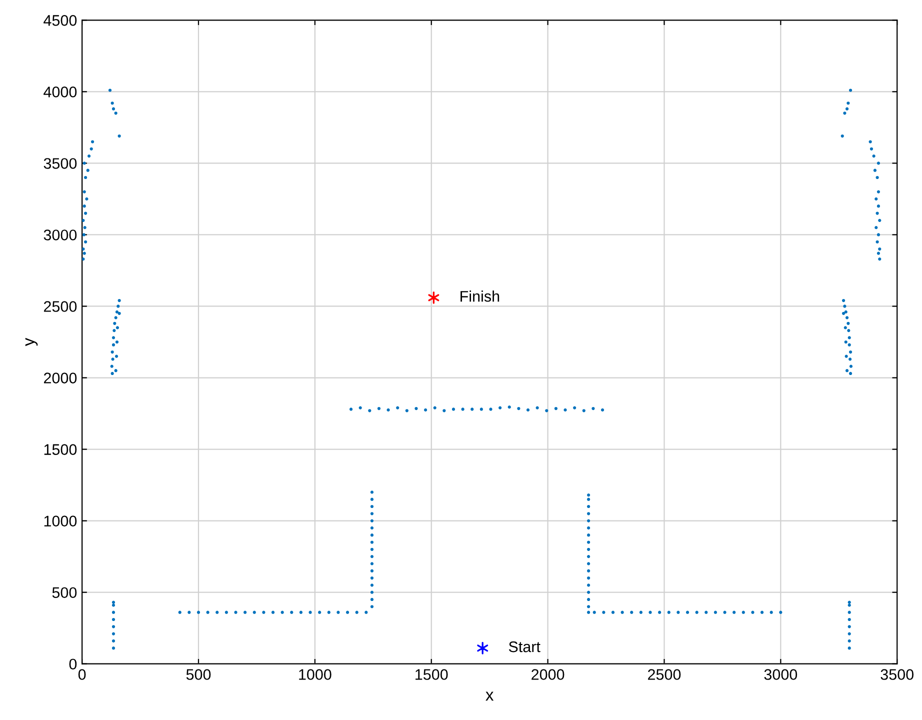  I want to click on x-tick-label: 2000, so click(548, 674).